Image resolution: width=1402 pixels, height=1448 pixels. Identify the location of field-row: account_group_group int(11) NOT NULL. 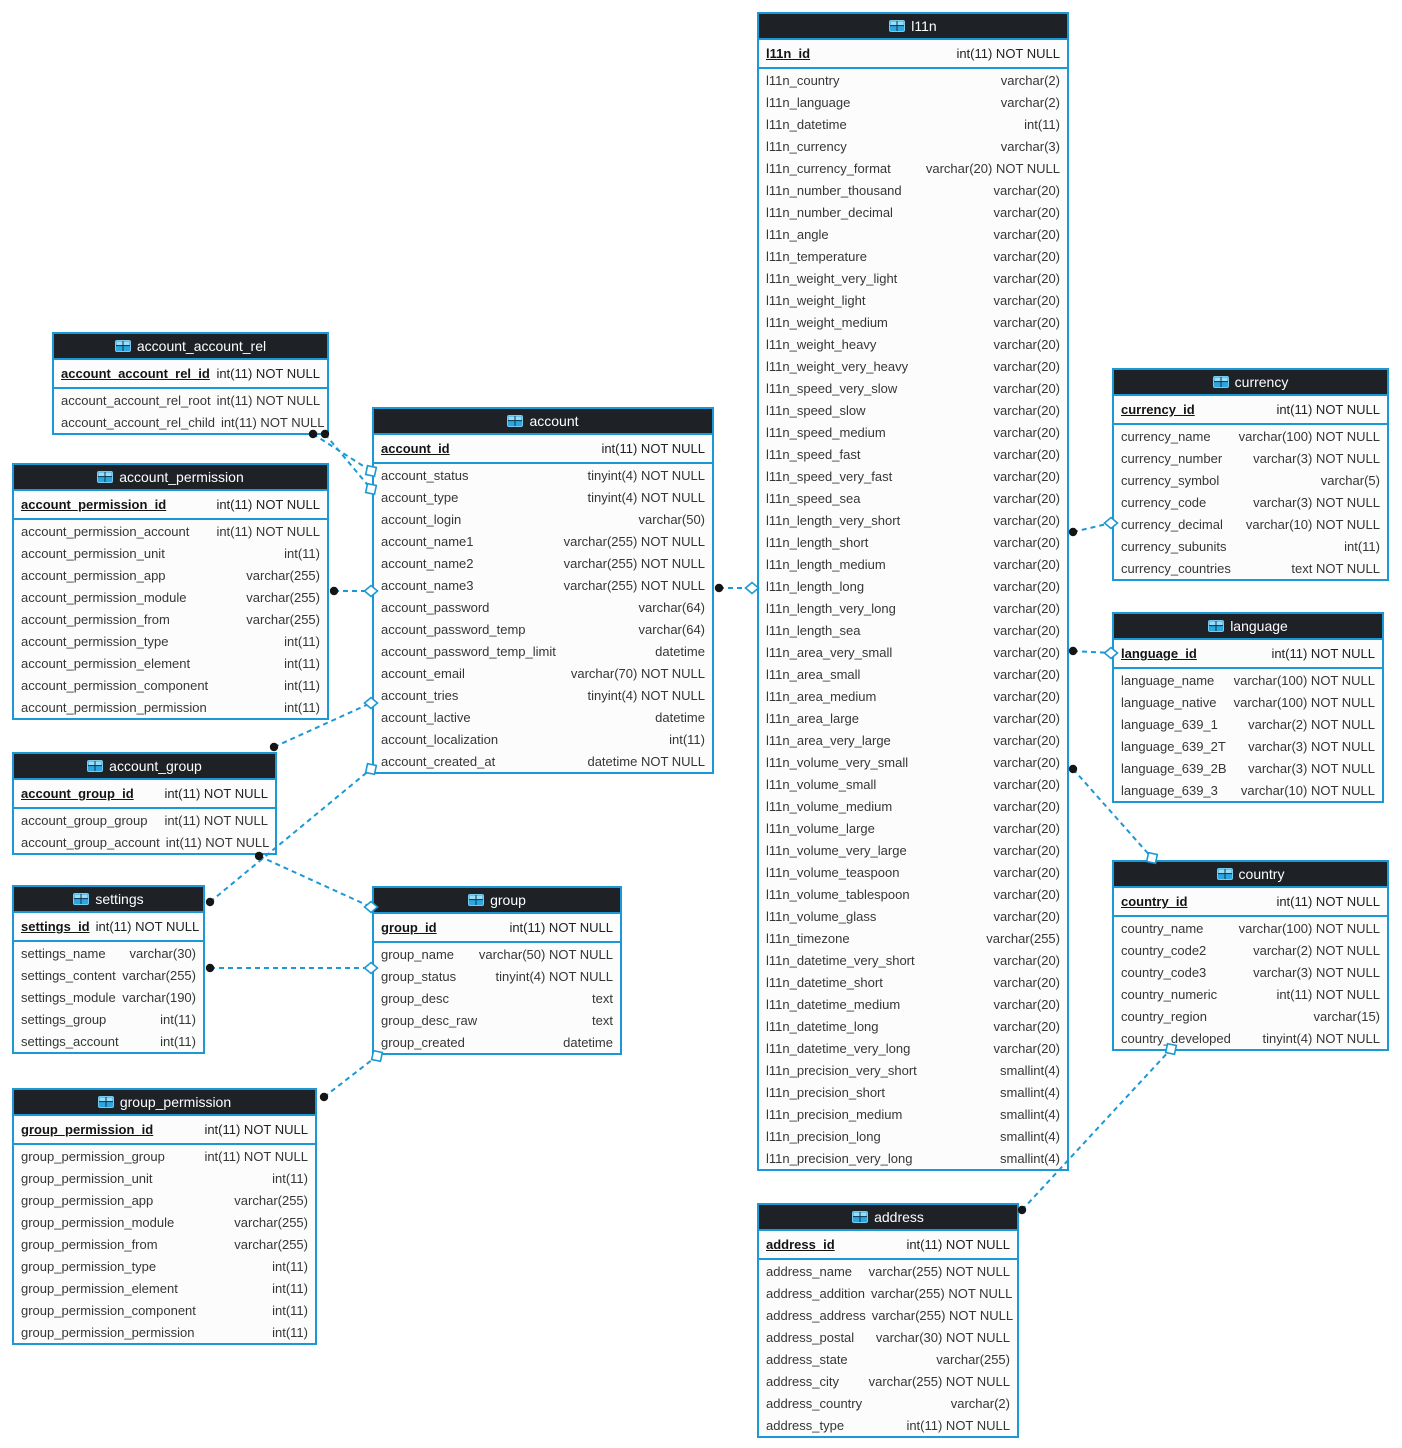
(144, 820).